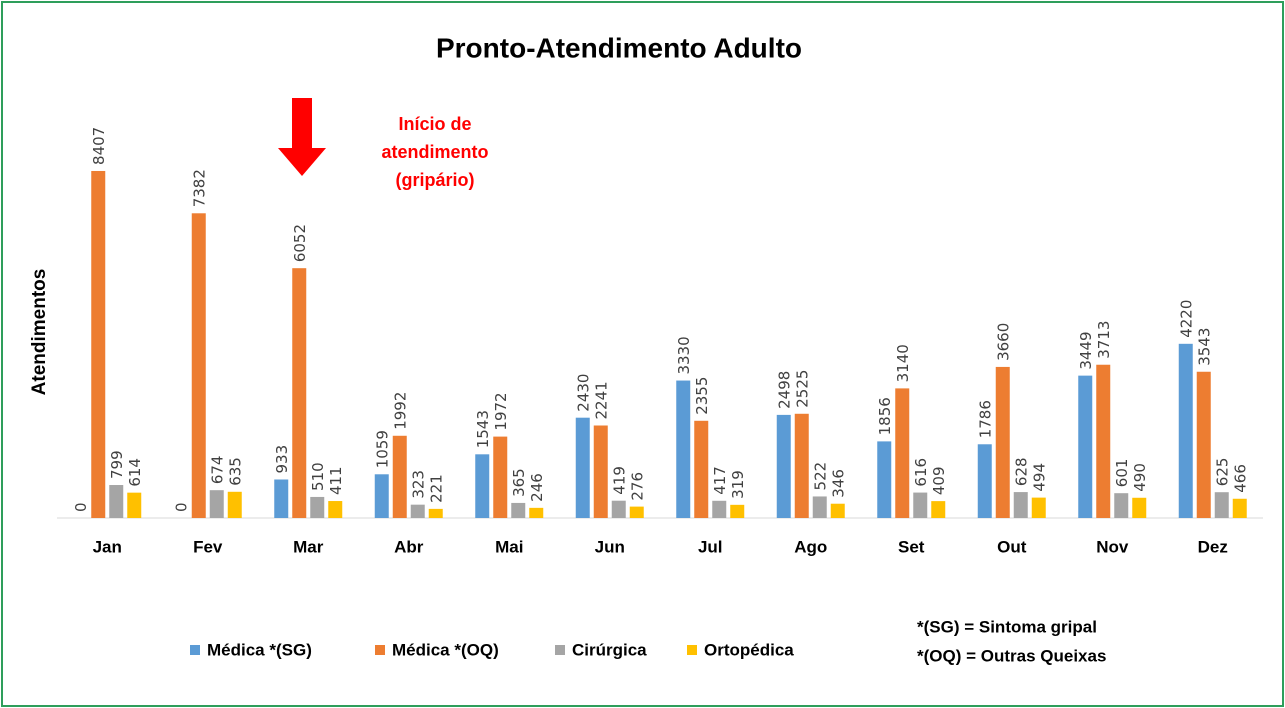  Describe the element at coordinates (702, 396) in the screenshot. I see `data-label: 2355` at that location.